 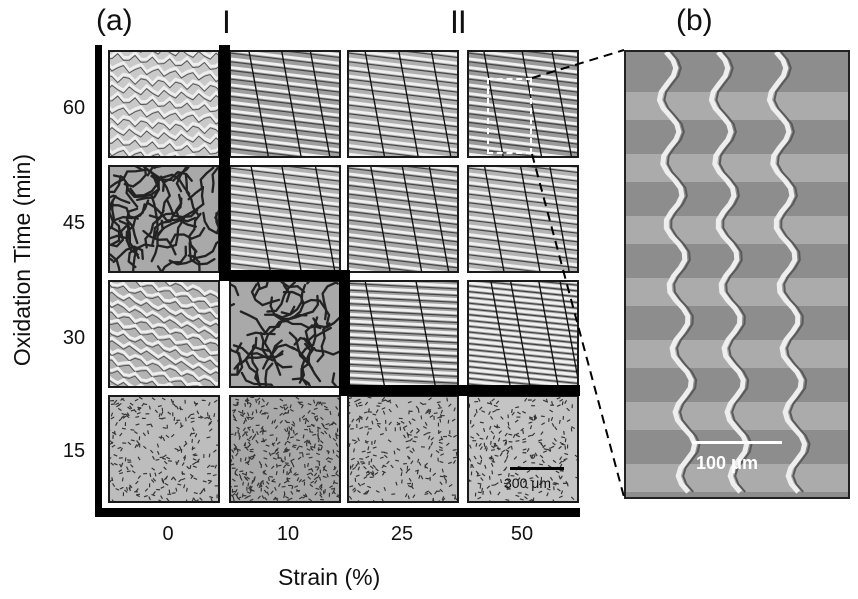 I want to click on x-tick-0: 0, so click(x=168, y=534).